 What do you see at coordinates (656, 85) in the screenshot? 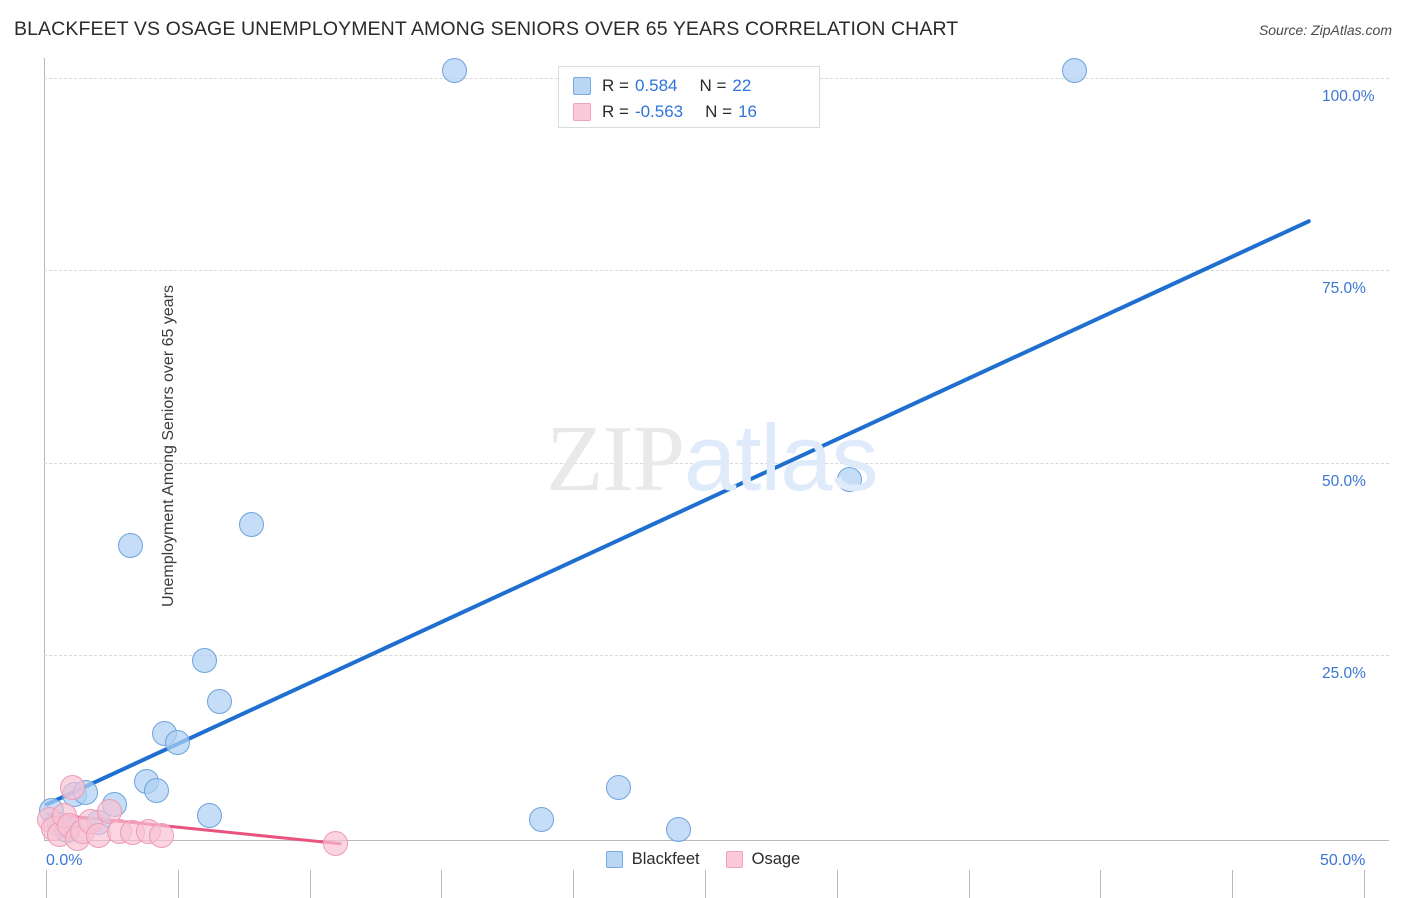
I see `stats-r-value-blackfeet: 0.584` at bounding box center [656, 85].